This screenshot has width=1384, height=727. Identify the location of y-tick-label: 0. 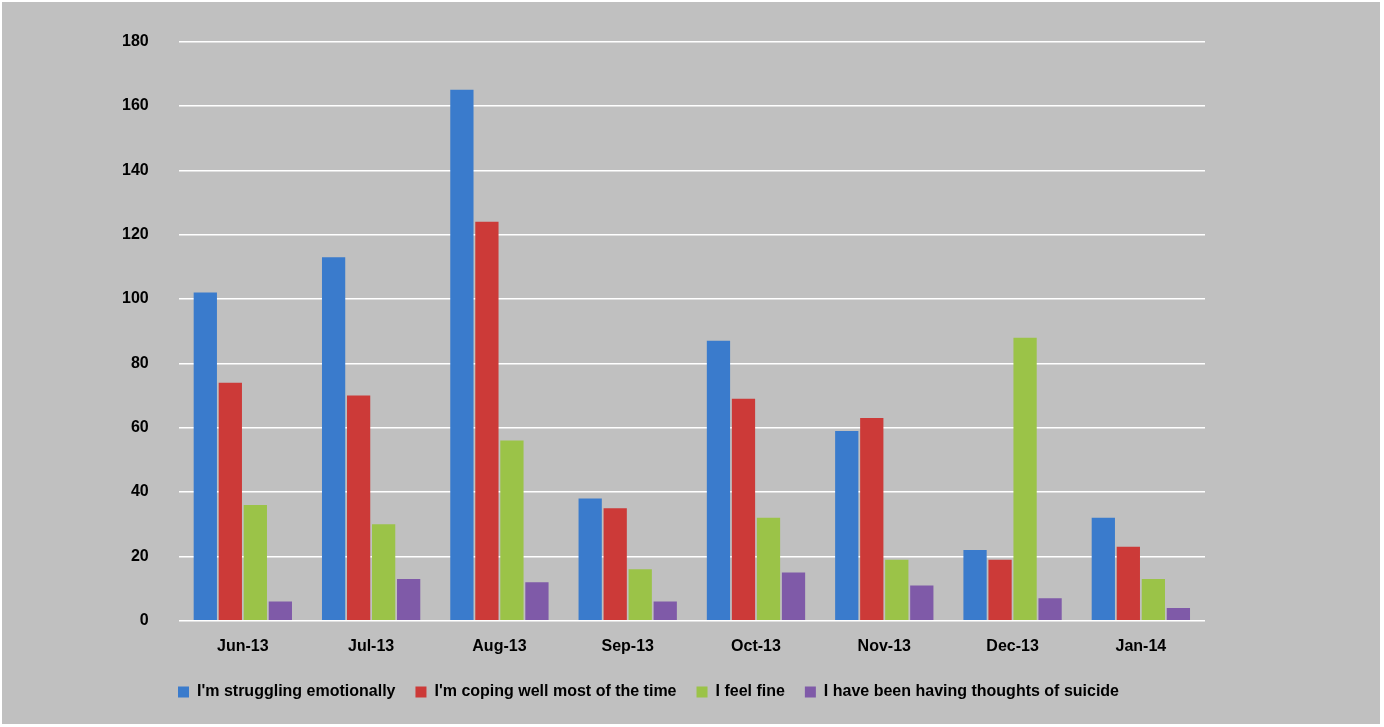
(144, 620).